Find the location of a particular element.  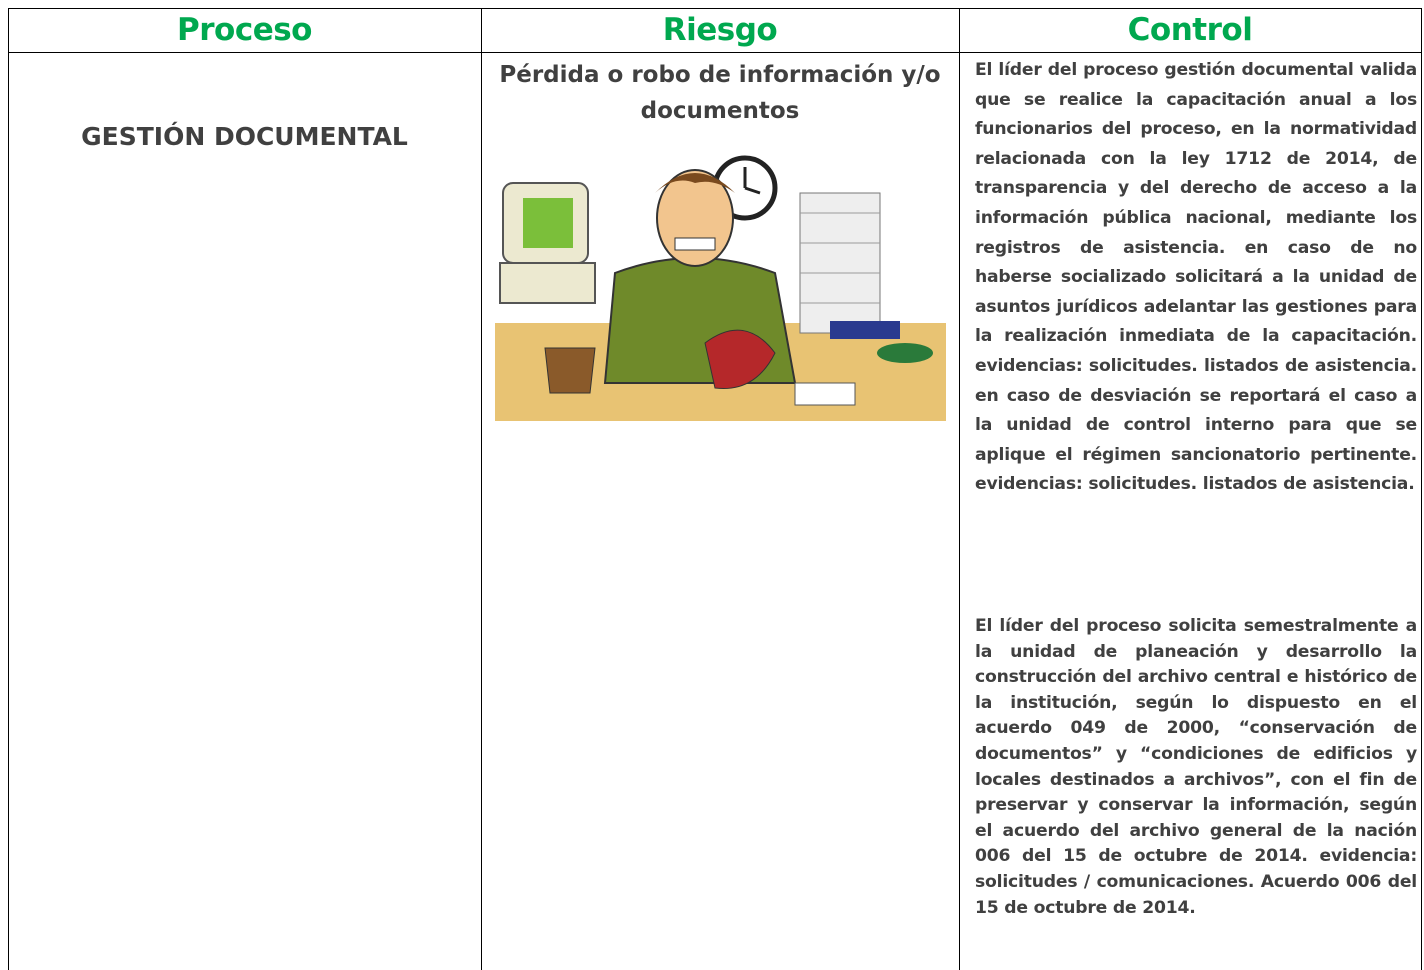

risk-illustration is located at coordinates (720, 287).